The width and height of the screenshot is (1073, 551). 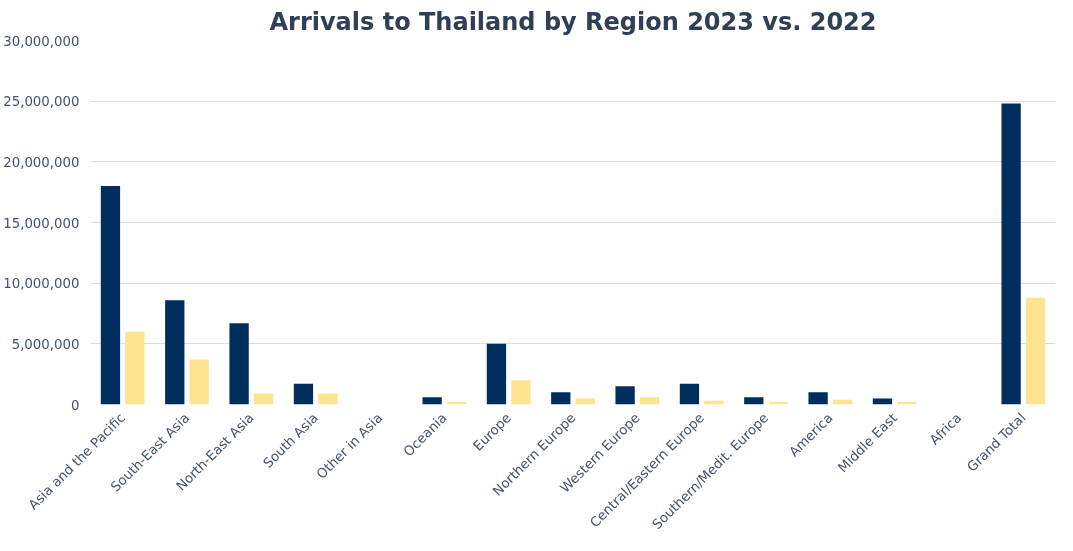 What do you see at coordinates (45, 344) in the screenshot?
I see `y-tick-label: 5,000,000` at bounding box center [45, 344].